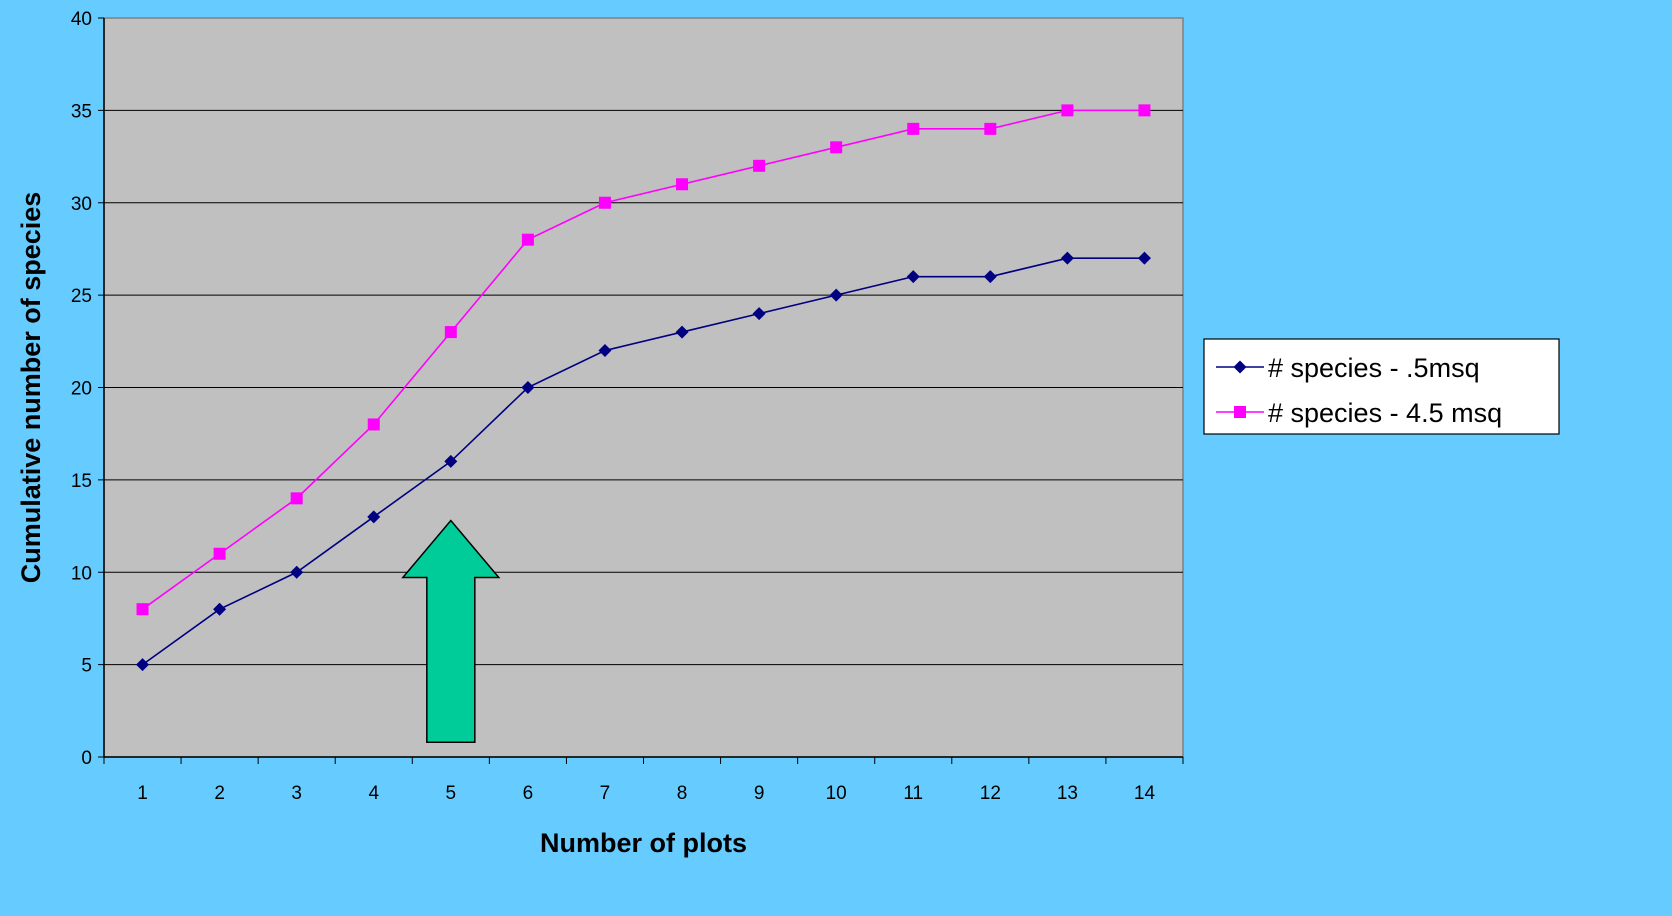 The image size is (1672, 916). Describe the element at coordinates (682, 793) in the screenshot. I see `x-tick-label: 8` at that location.